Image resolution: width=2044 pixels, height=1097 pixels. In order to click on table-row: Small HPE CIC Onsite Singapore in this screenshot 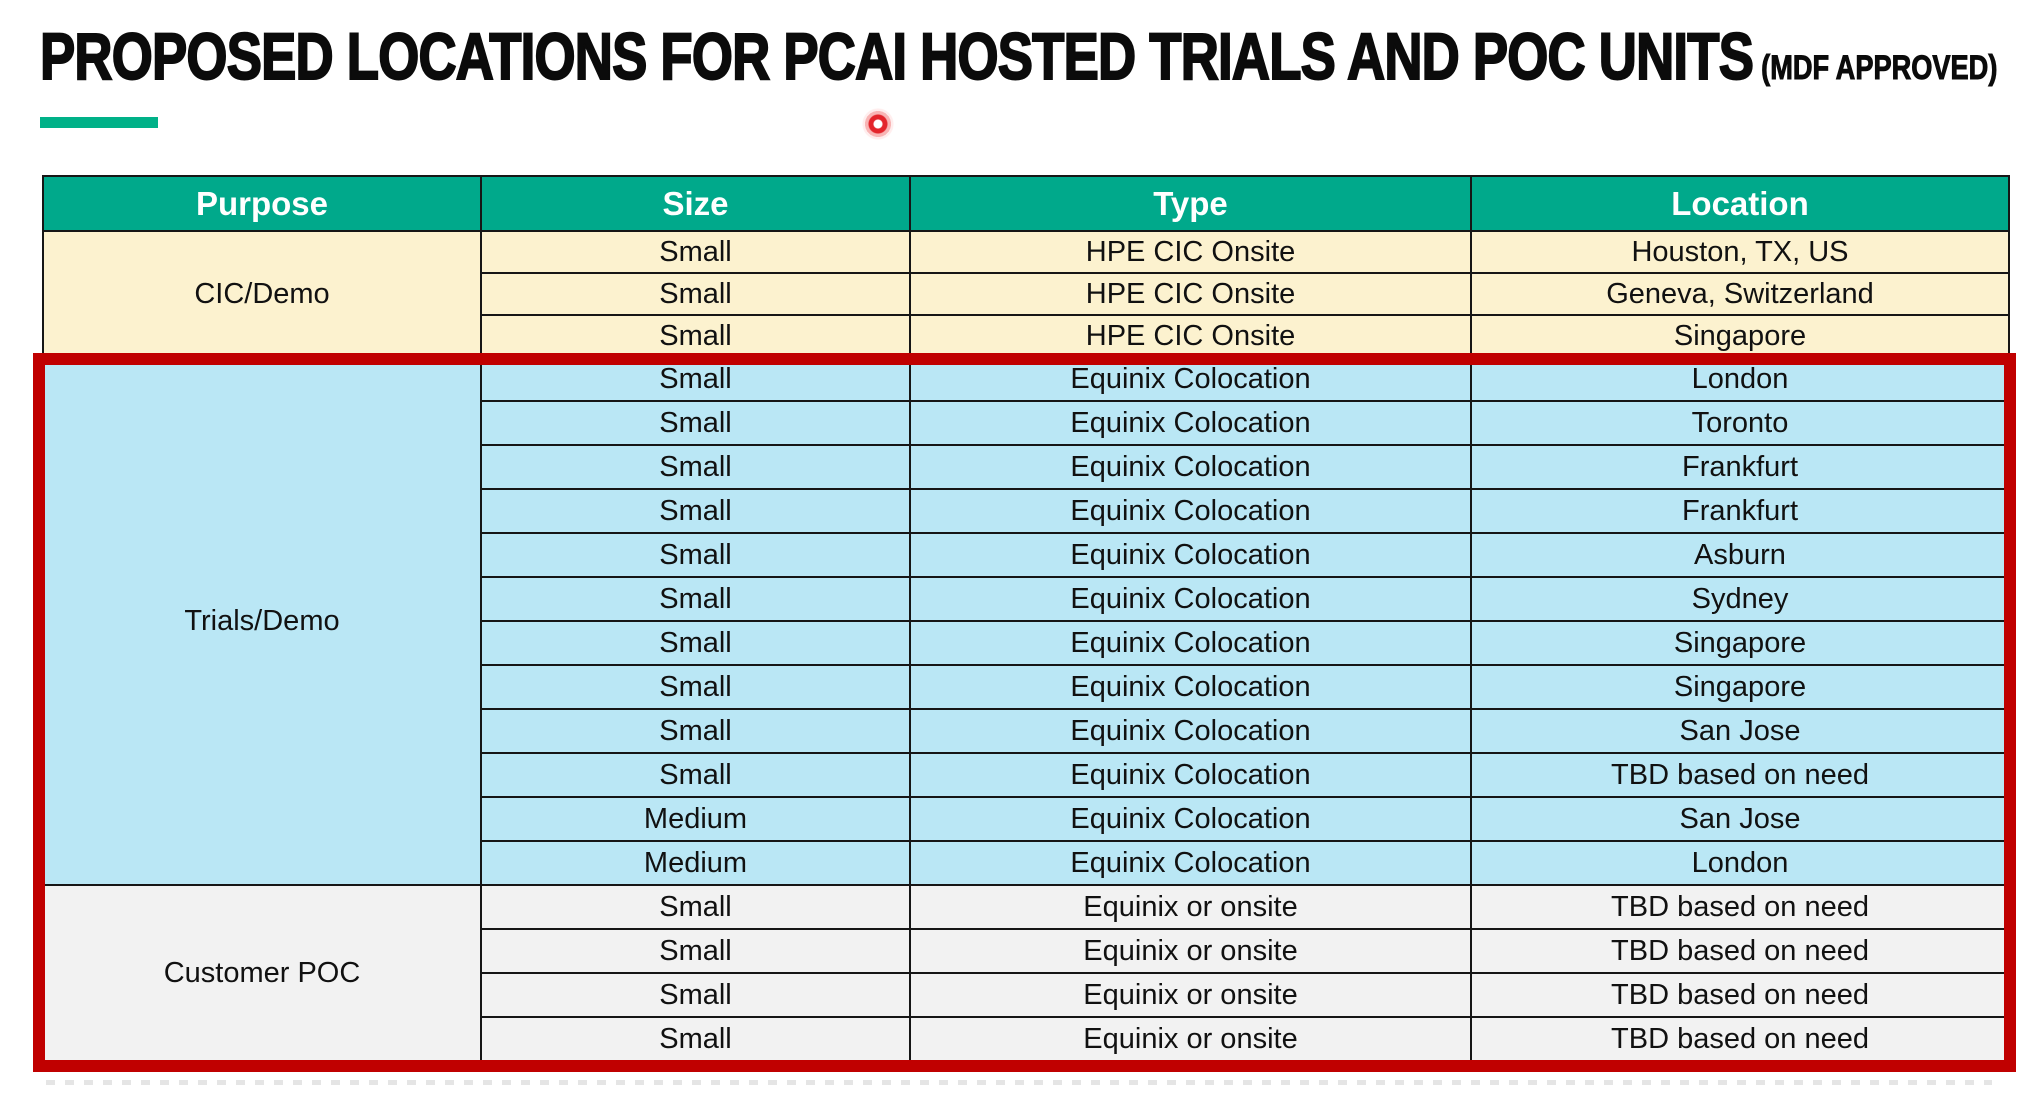, I will do `click(1026, 336)`.